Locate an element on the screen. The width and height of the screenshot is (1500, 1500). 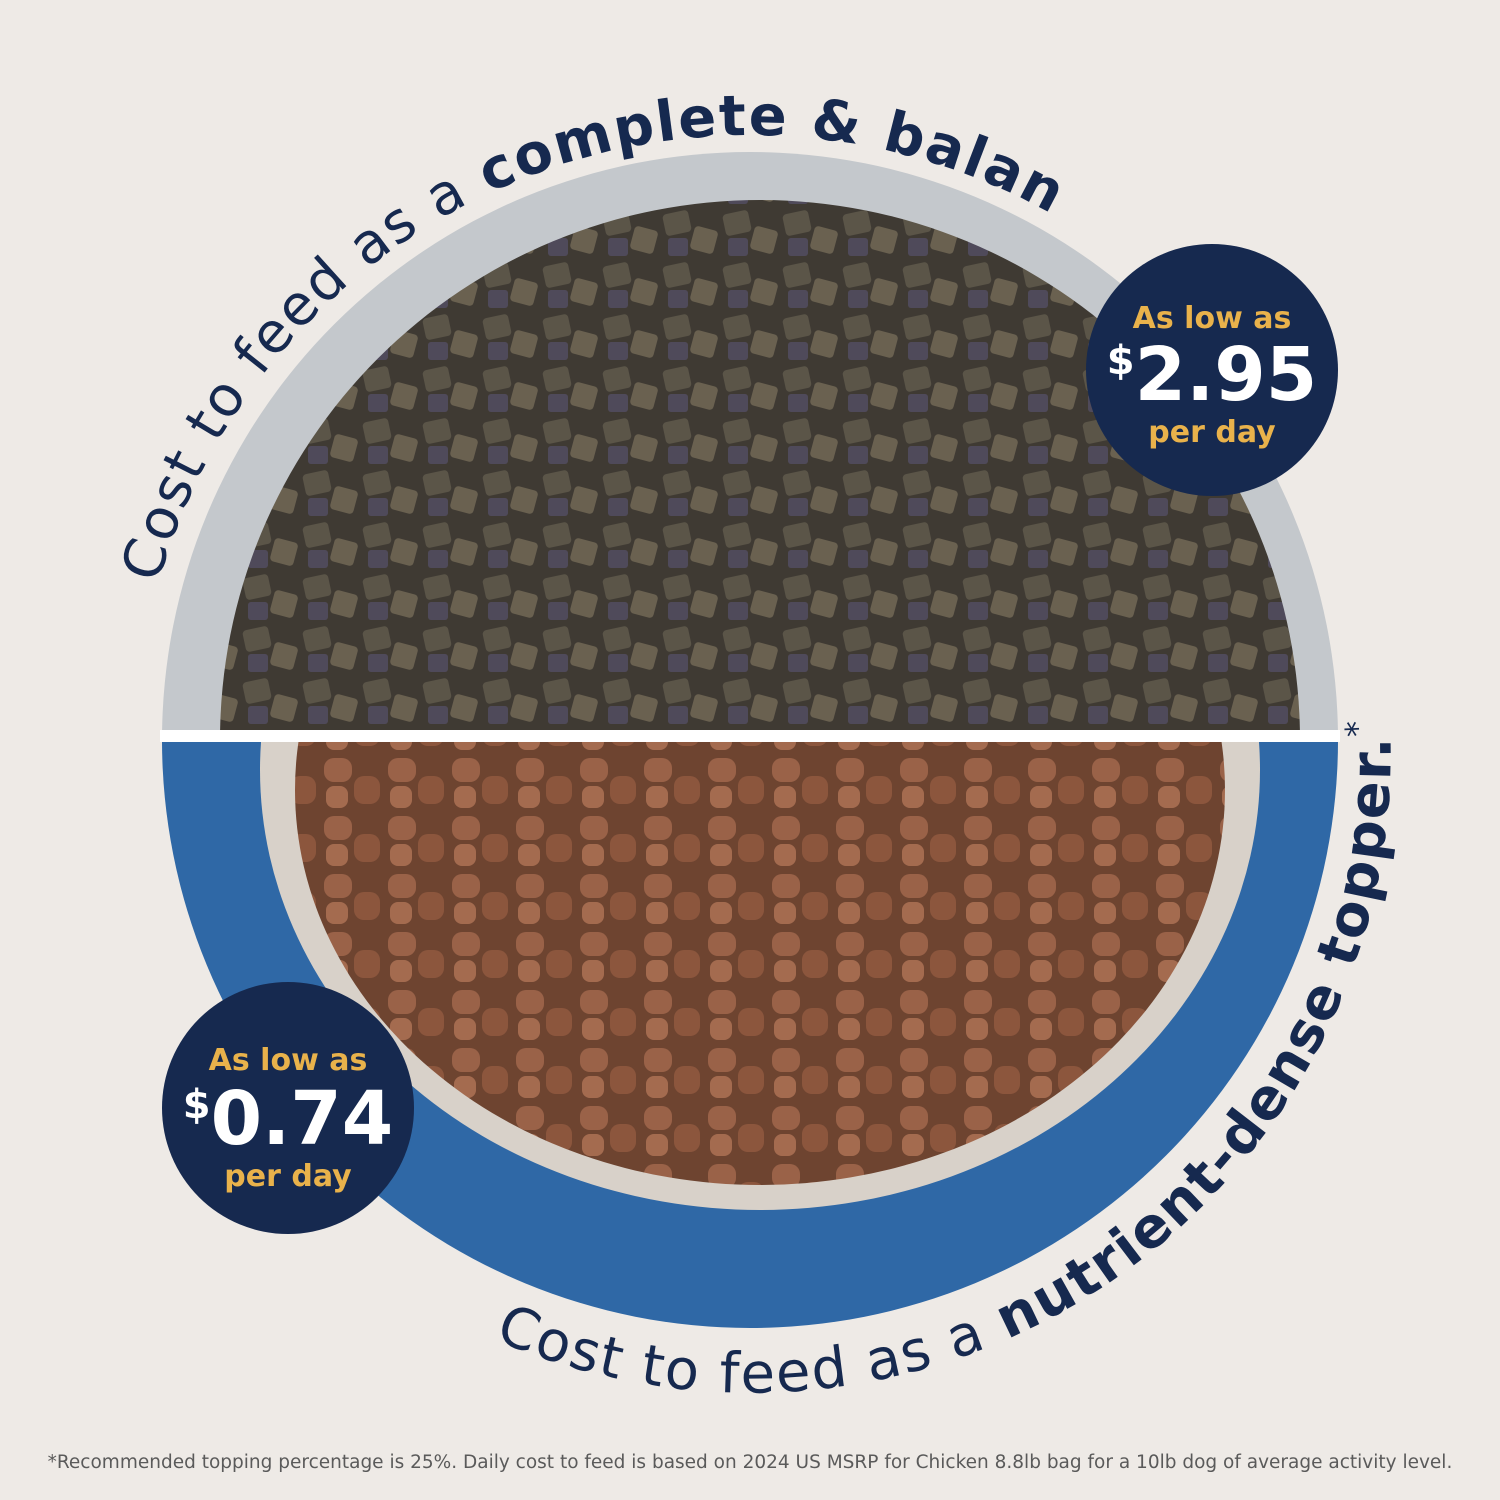
caption-mark: * is located at coordinates (1357, 728).